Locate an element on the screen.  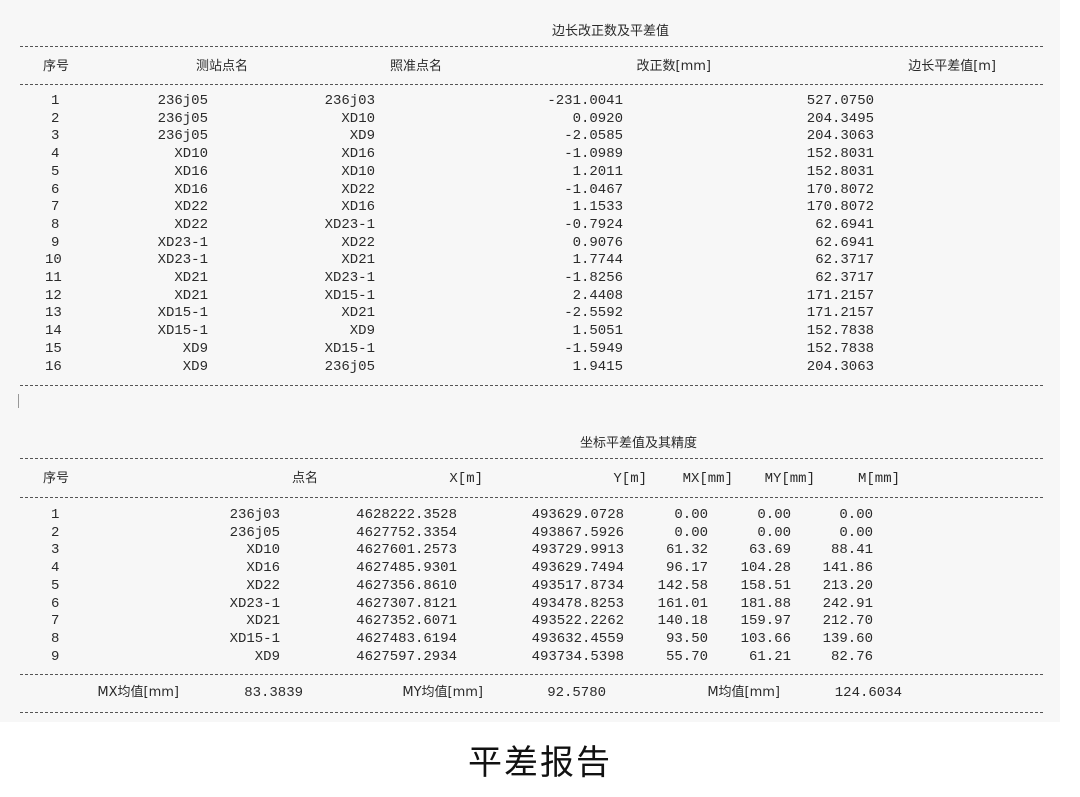
table-cell: 141.86 is located at coordinates (847, 568).